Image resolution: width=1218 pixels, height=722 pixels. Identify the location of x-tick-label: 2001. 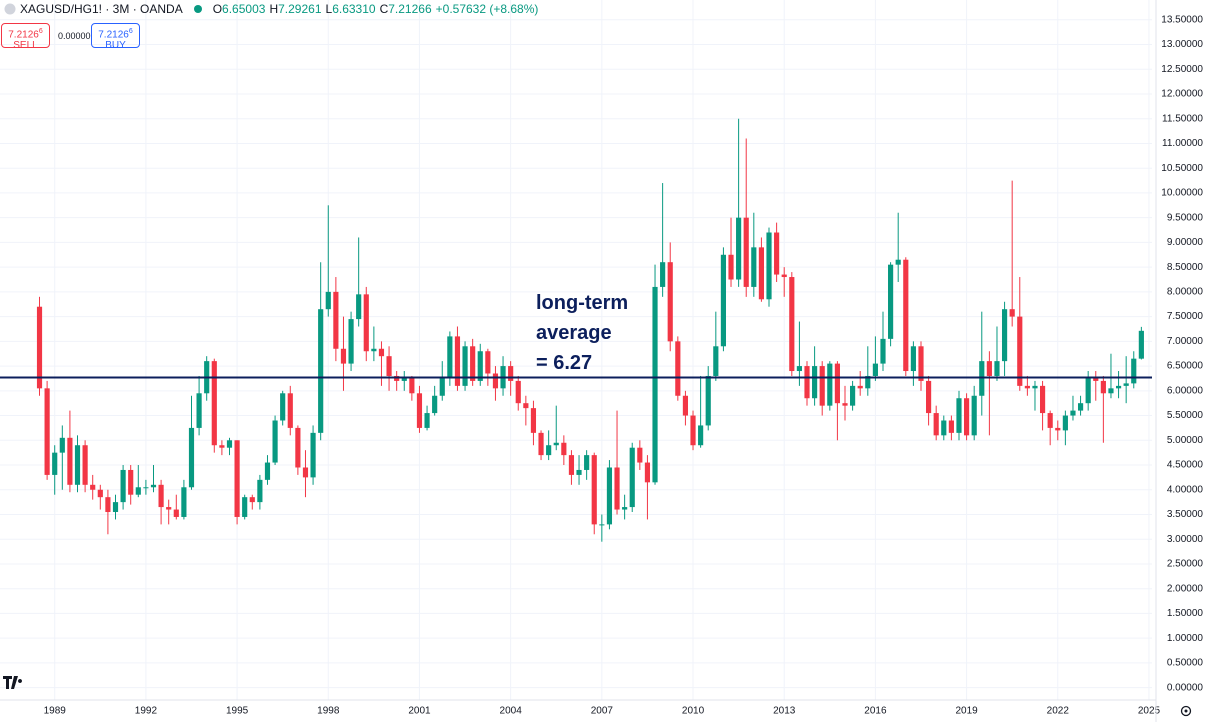
(419, 711).